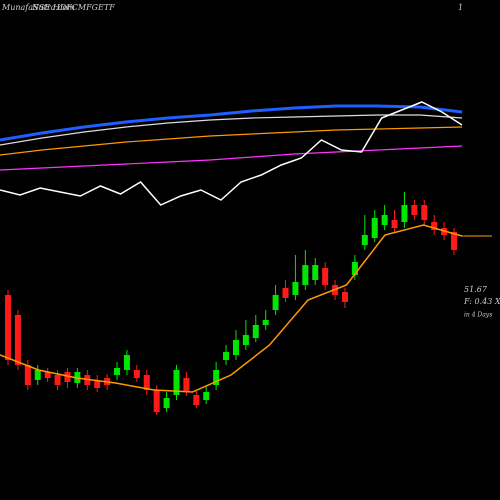 This screenshot has height=500, width=500. What do you see at coordinates (478, 315) in the screenshot?
I see `annotation: in 4 Days` at bounding box center [478, 315].